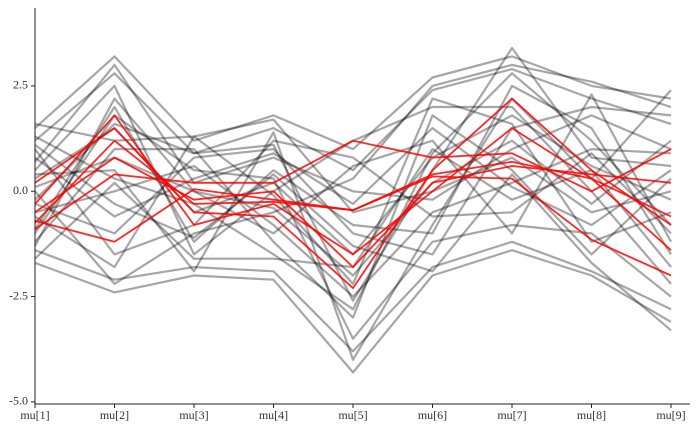  I want to click on y-tick-label: 2.5, so click(20, 85).